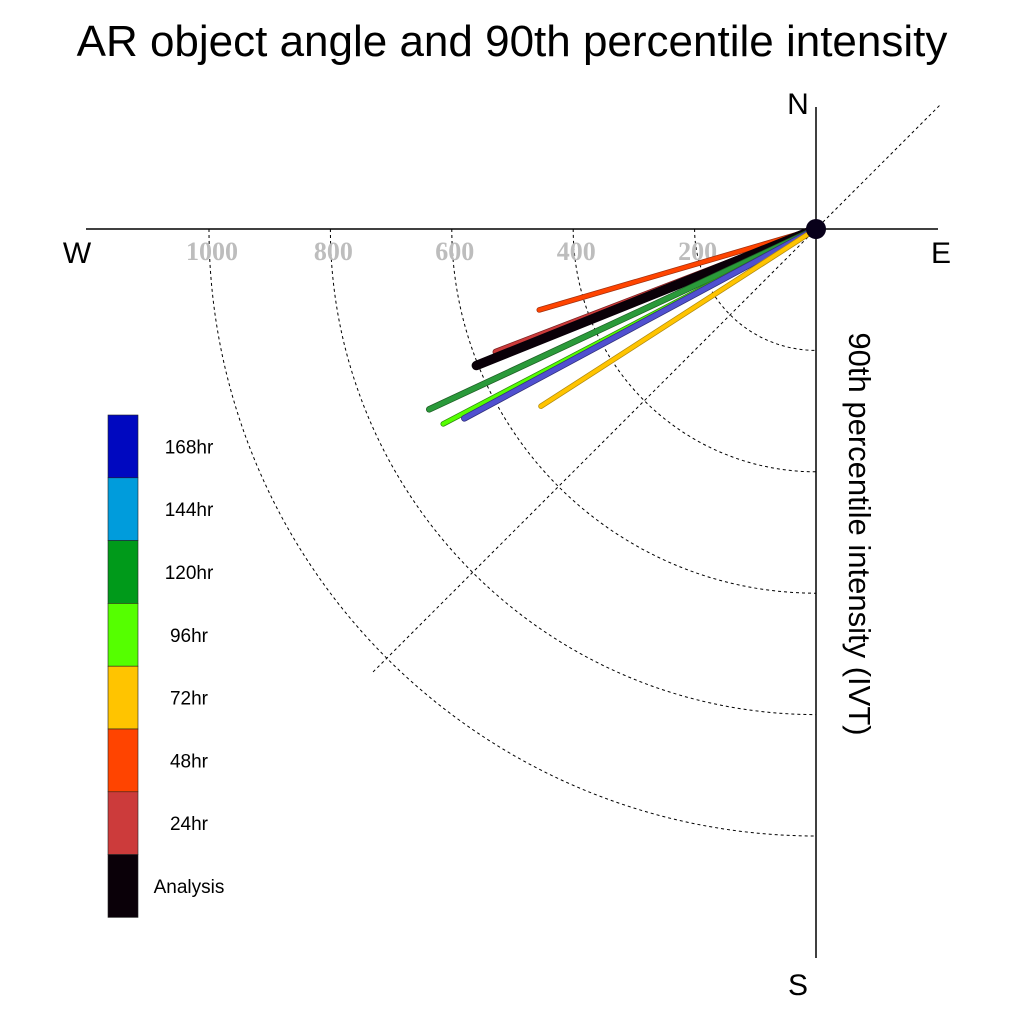  Describe the element at coordinates (166, 666) in the screenshot. I see `legend: 168hr 144hr 120hr 96hr 72hr 48hr 24hr Analysis` at that location.